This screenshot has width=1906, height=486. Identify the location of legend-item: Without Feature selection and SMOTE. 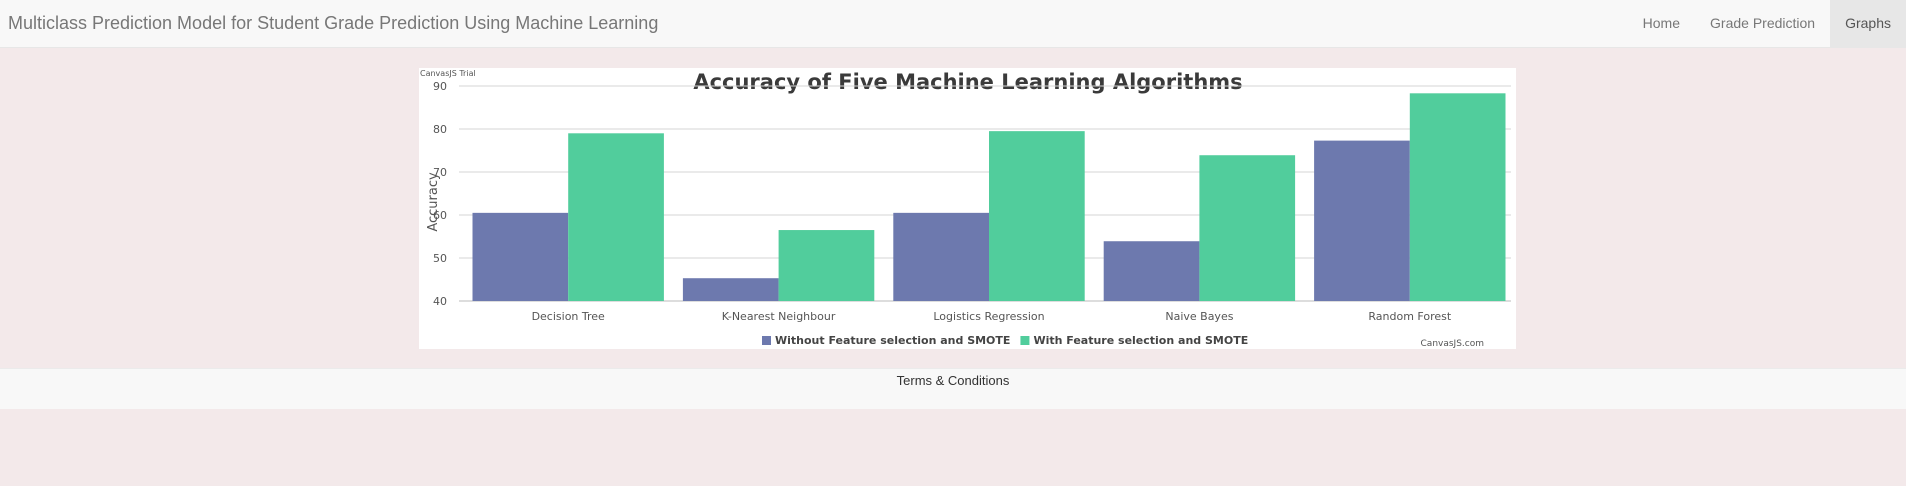
(892, 340).